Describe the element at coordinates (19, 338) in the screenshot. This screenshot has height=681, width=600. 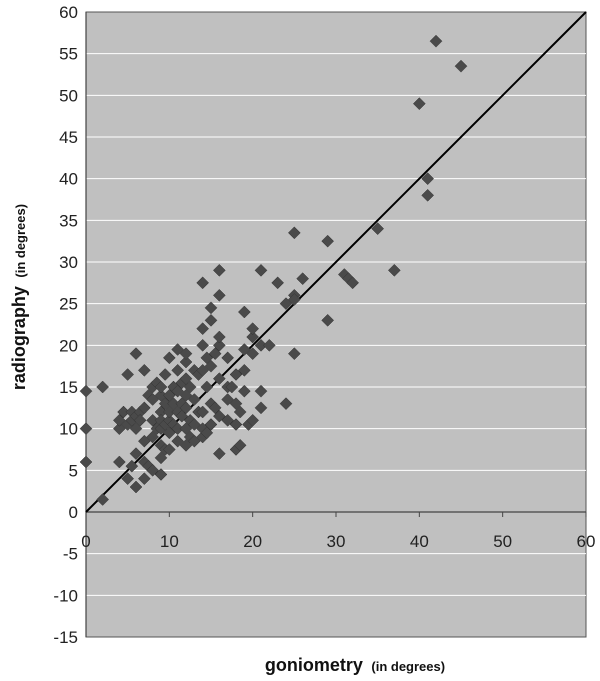
I see `y-axis-label: radiography` at that location.